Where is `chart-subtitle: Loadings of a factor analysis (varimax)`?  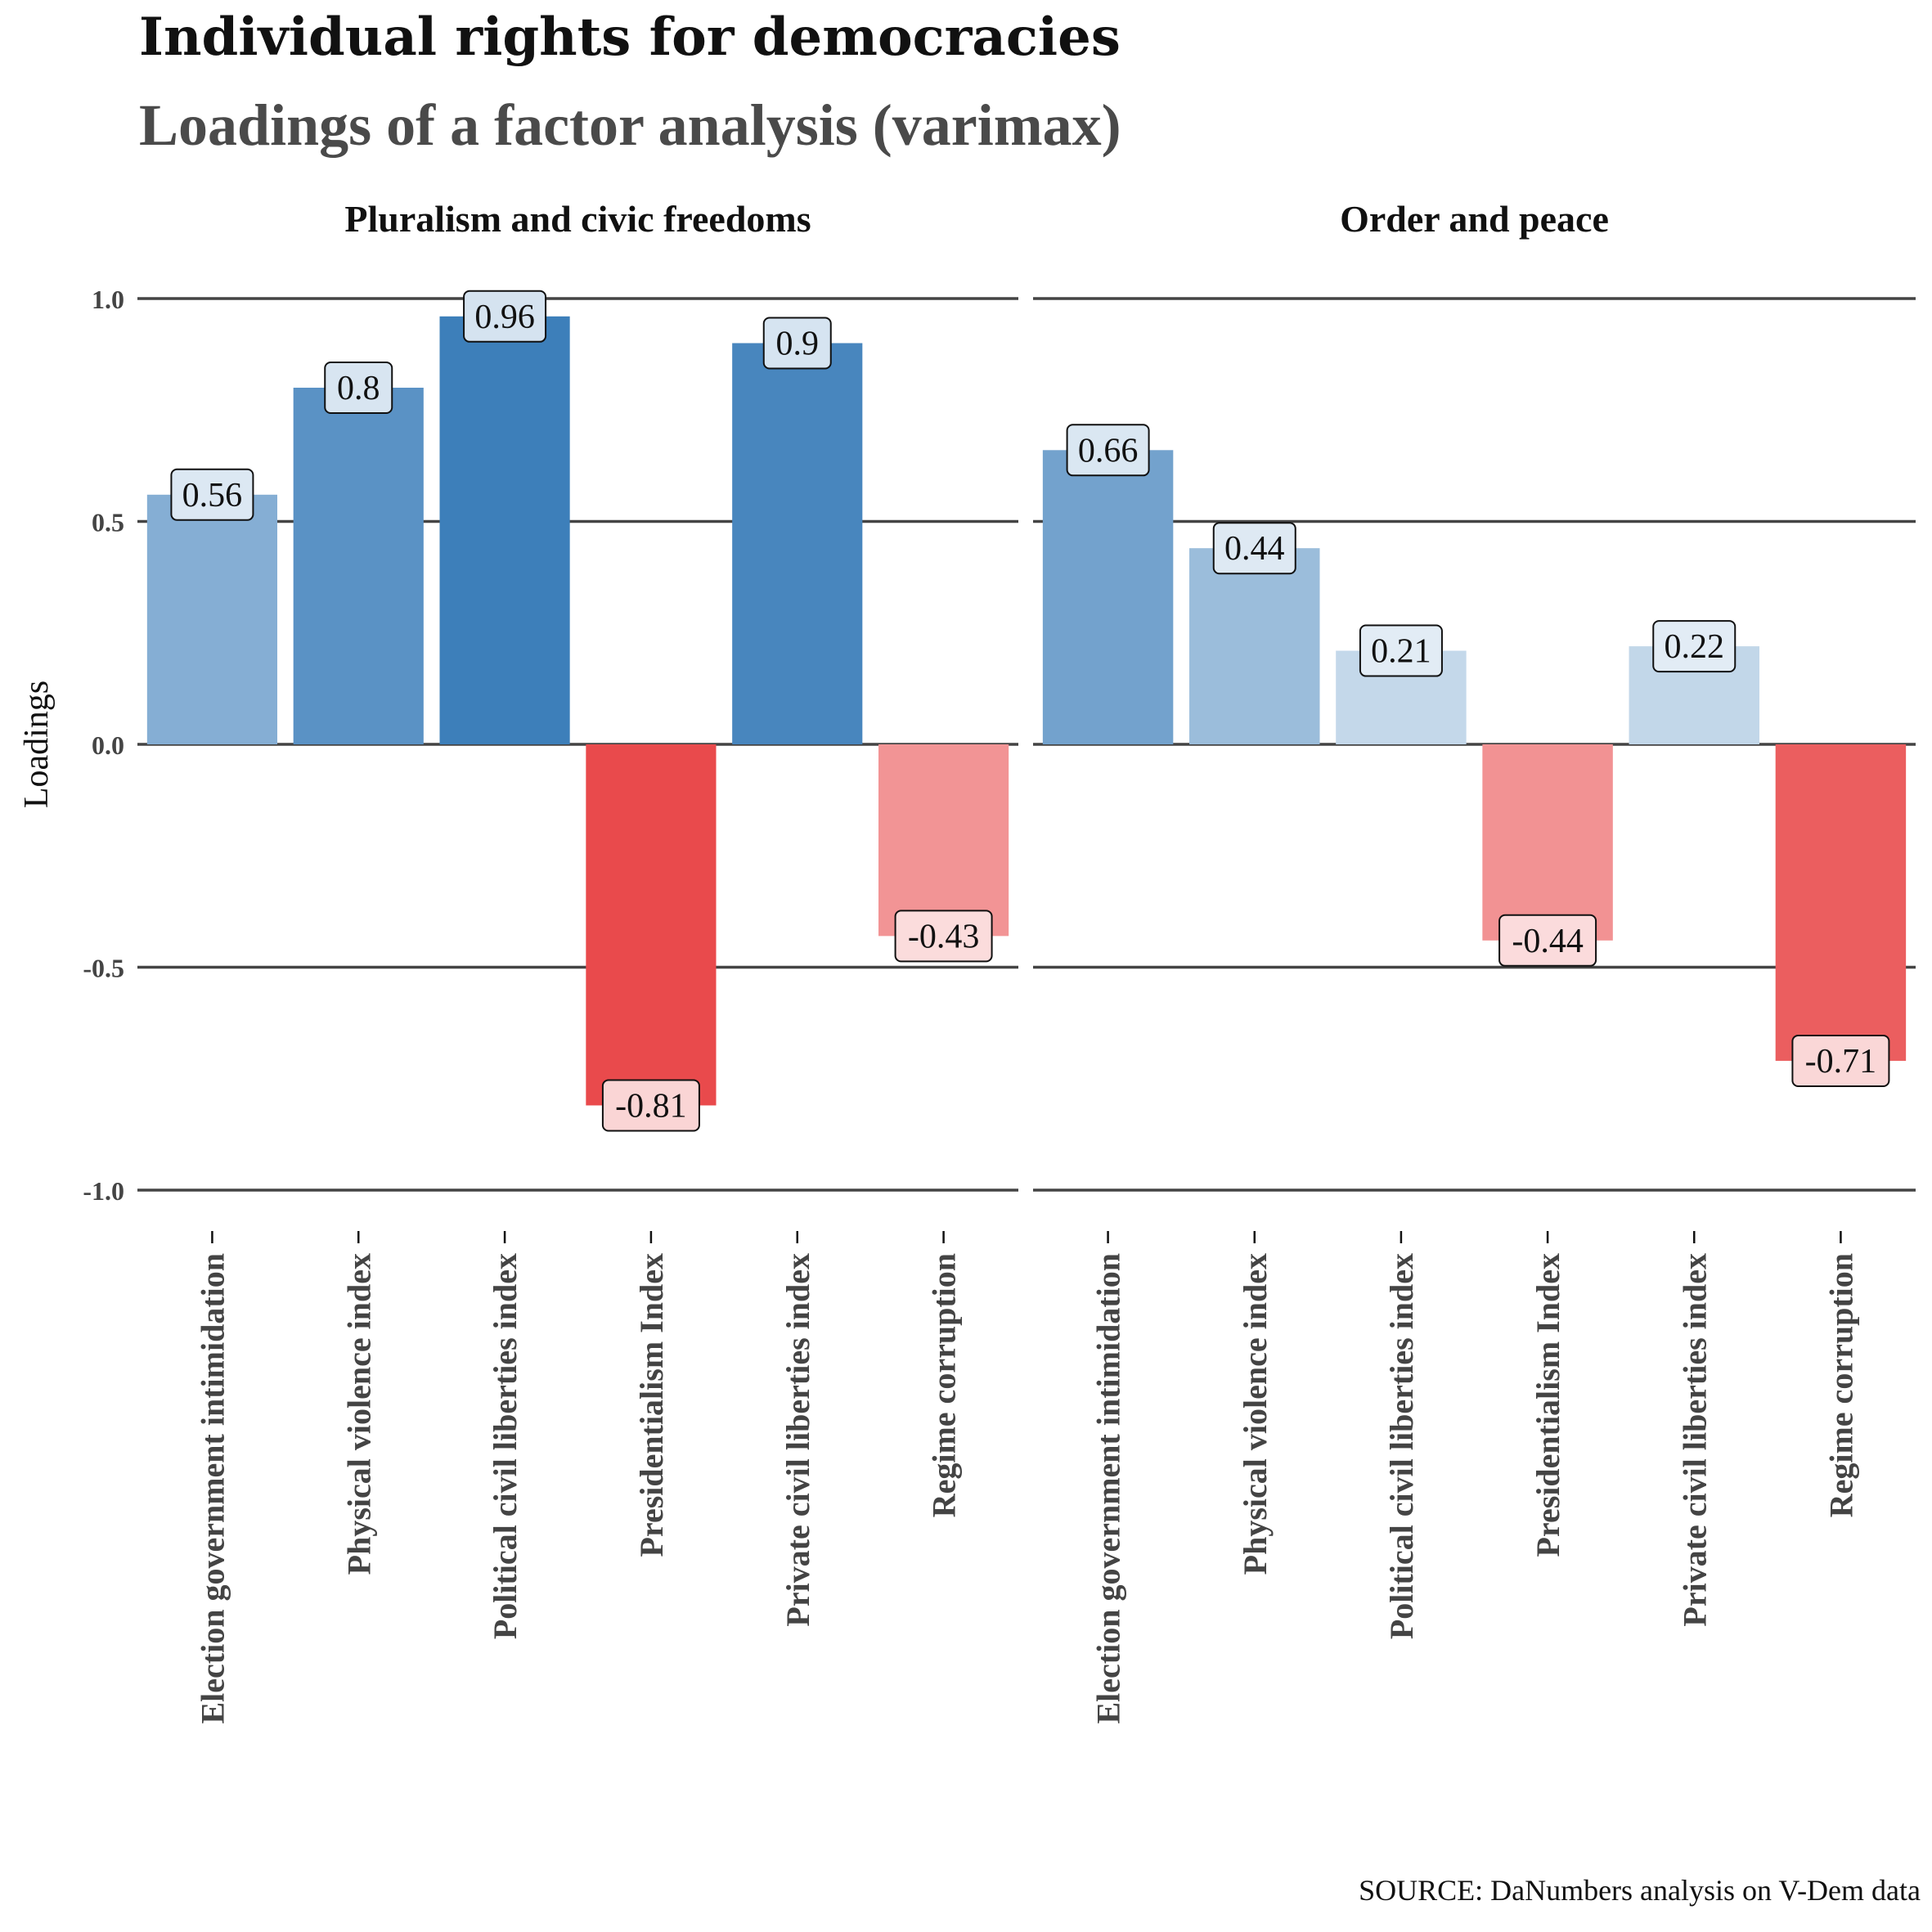
chart-subtitle: Loadings of a factor analysis (varimax) is located at coordinates (630, 125).